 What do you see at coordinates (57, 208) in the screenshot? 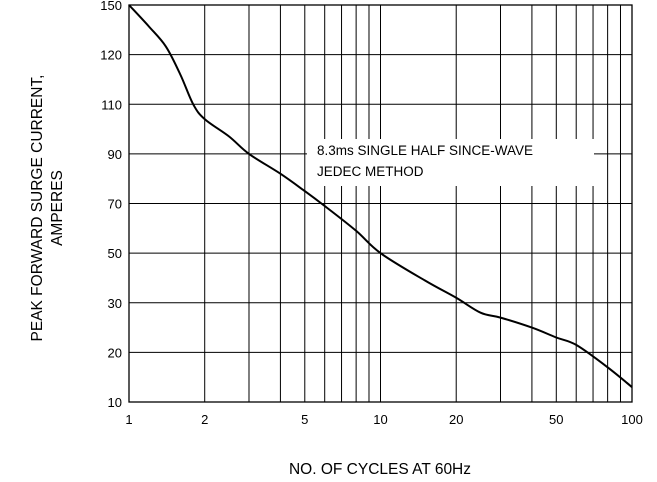
I see `y-axis-title-line-2: AMPERES` at bounding box center [57, 208].